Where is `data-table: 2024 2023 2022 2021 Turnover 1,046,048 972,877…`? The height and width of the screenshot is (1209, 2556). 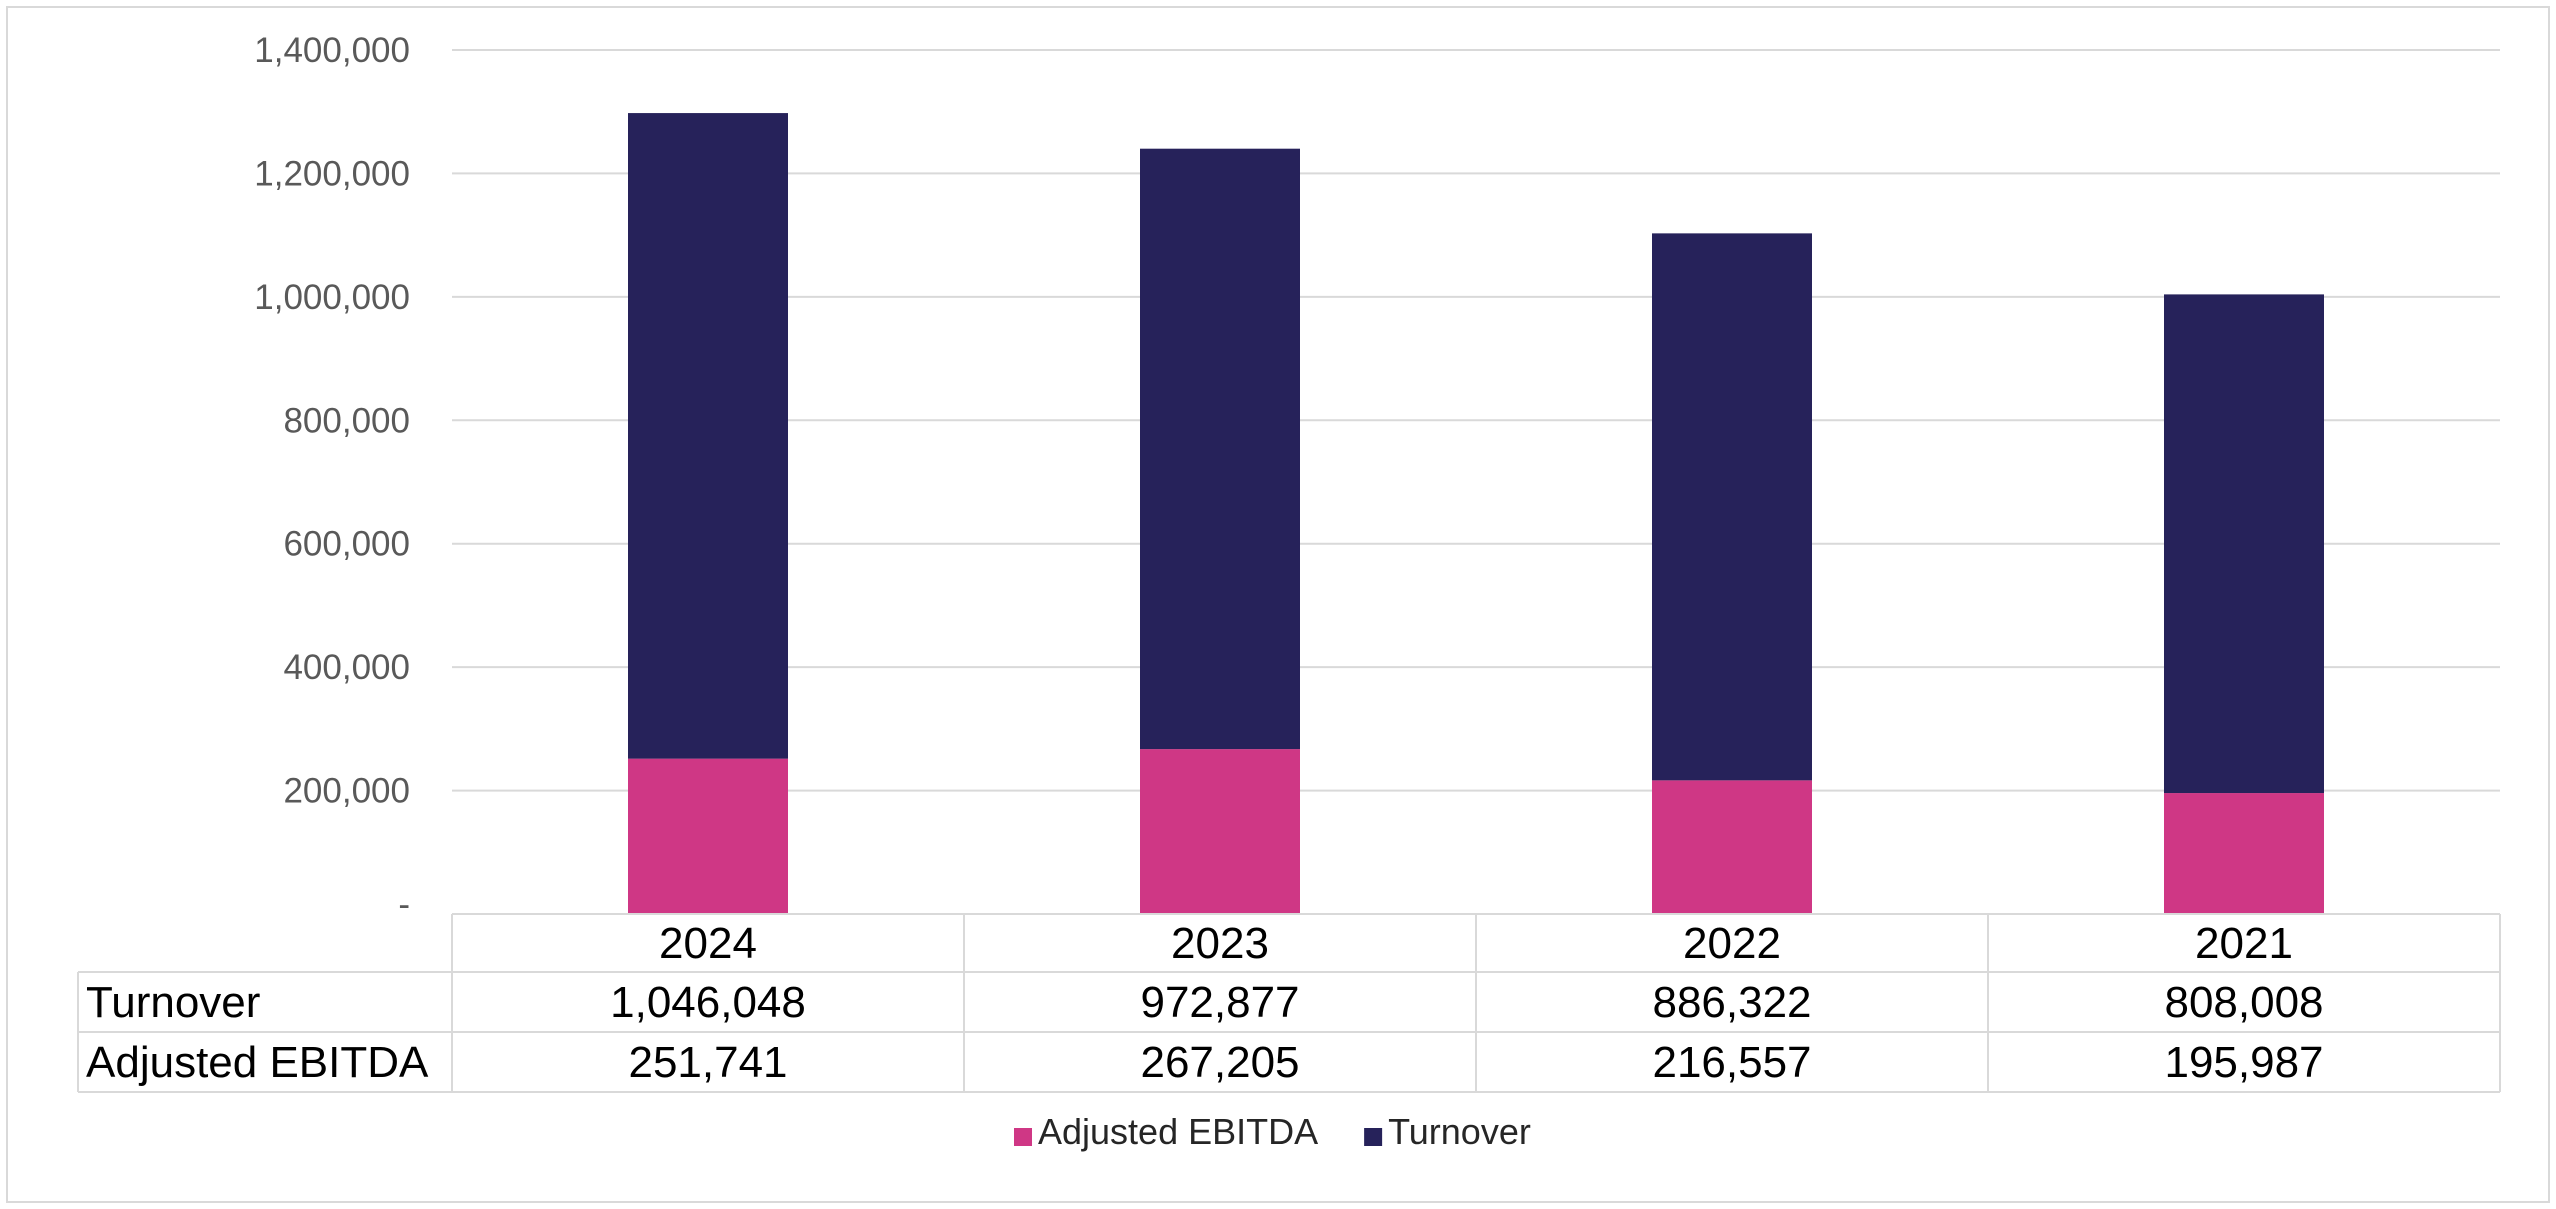
data-table: 2024 2023 2022 2021 Turnover 1,046,048 972,877… is located at coordinates (1289, 1003).